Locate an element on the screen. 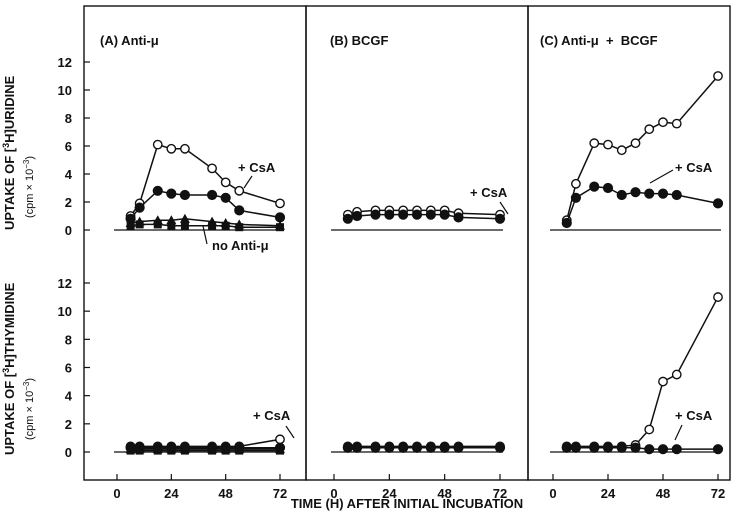 This screenshot has width=736, height=515. data-point-filled-triangle is located at coordinates (184, 218).